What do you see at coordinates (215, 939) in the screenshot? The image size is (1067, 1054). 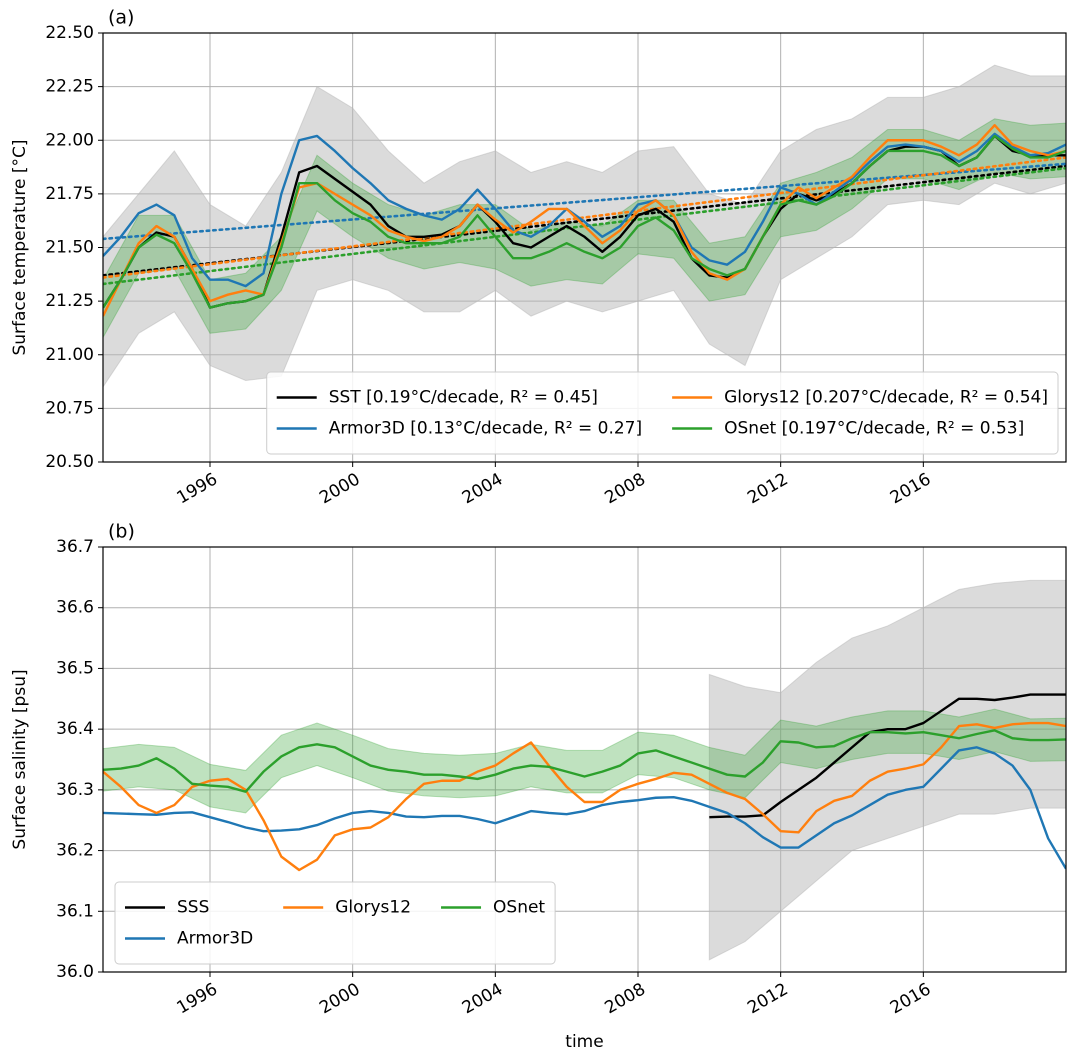 I see `legend-label: Armor3D` at bounding box center [215, 939].